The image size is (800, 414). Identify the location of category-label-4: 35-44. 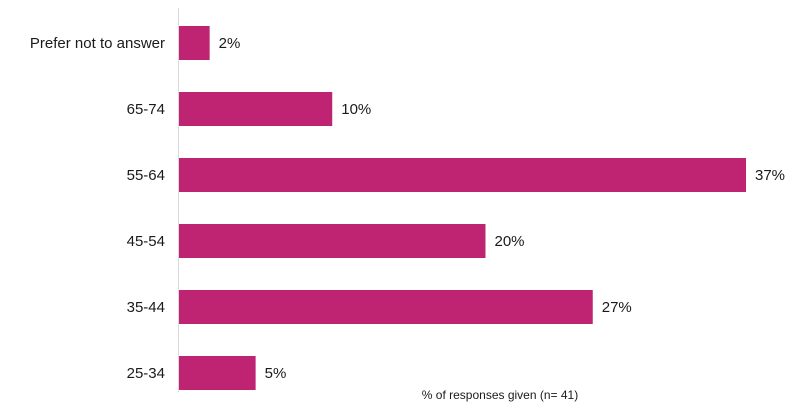
(146, 307).